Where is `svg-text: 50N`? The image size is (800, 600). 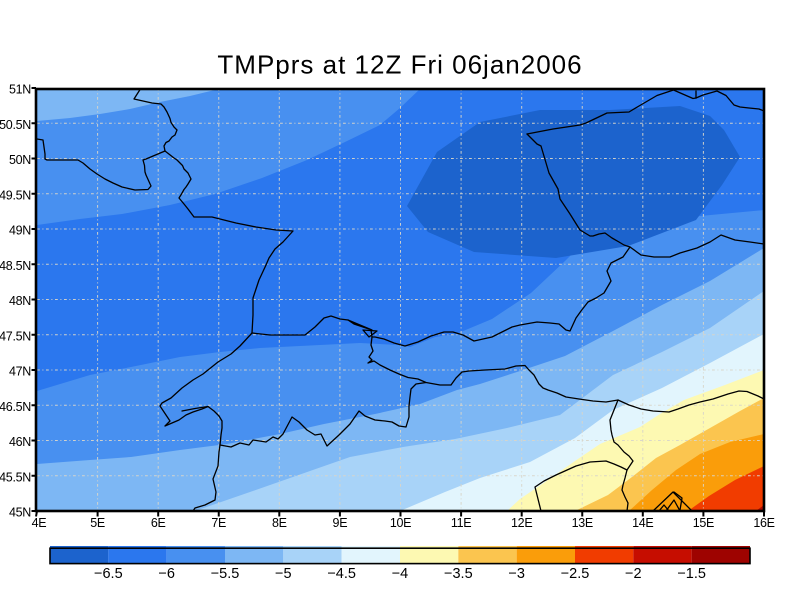
svg-text: 50N is located at coordinates (20, 160).